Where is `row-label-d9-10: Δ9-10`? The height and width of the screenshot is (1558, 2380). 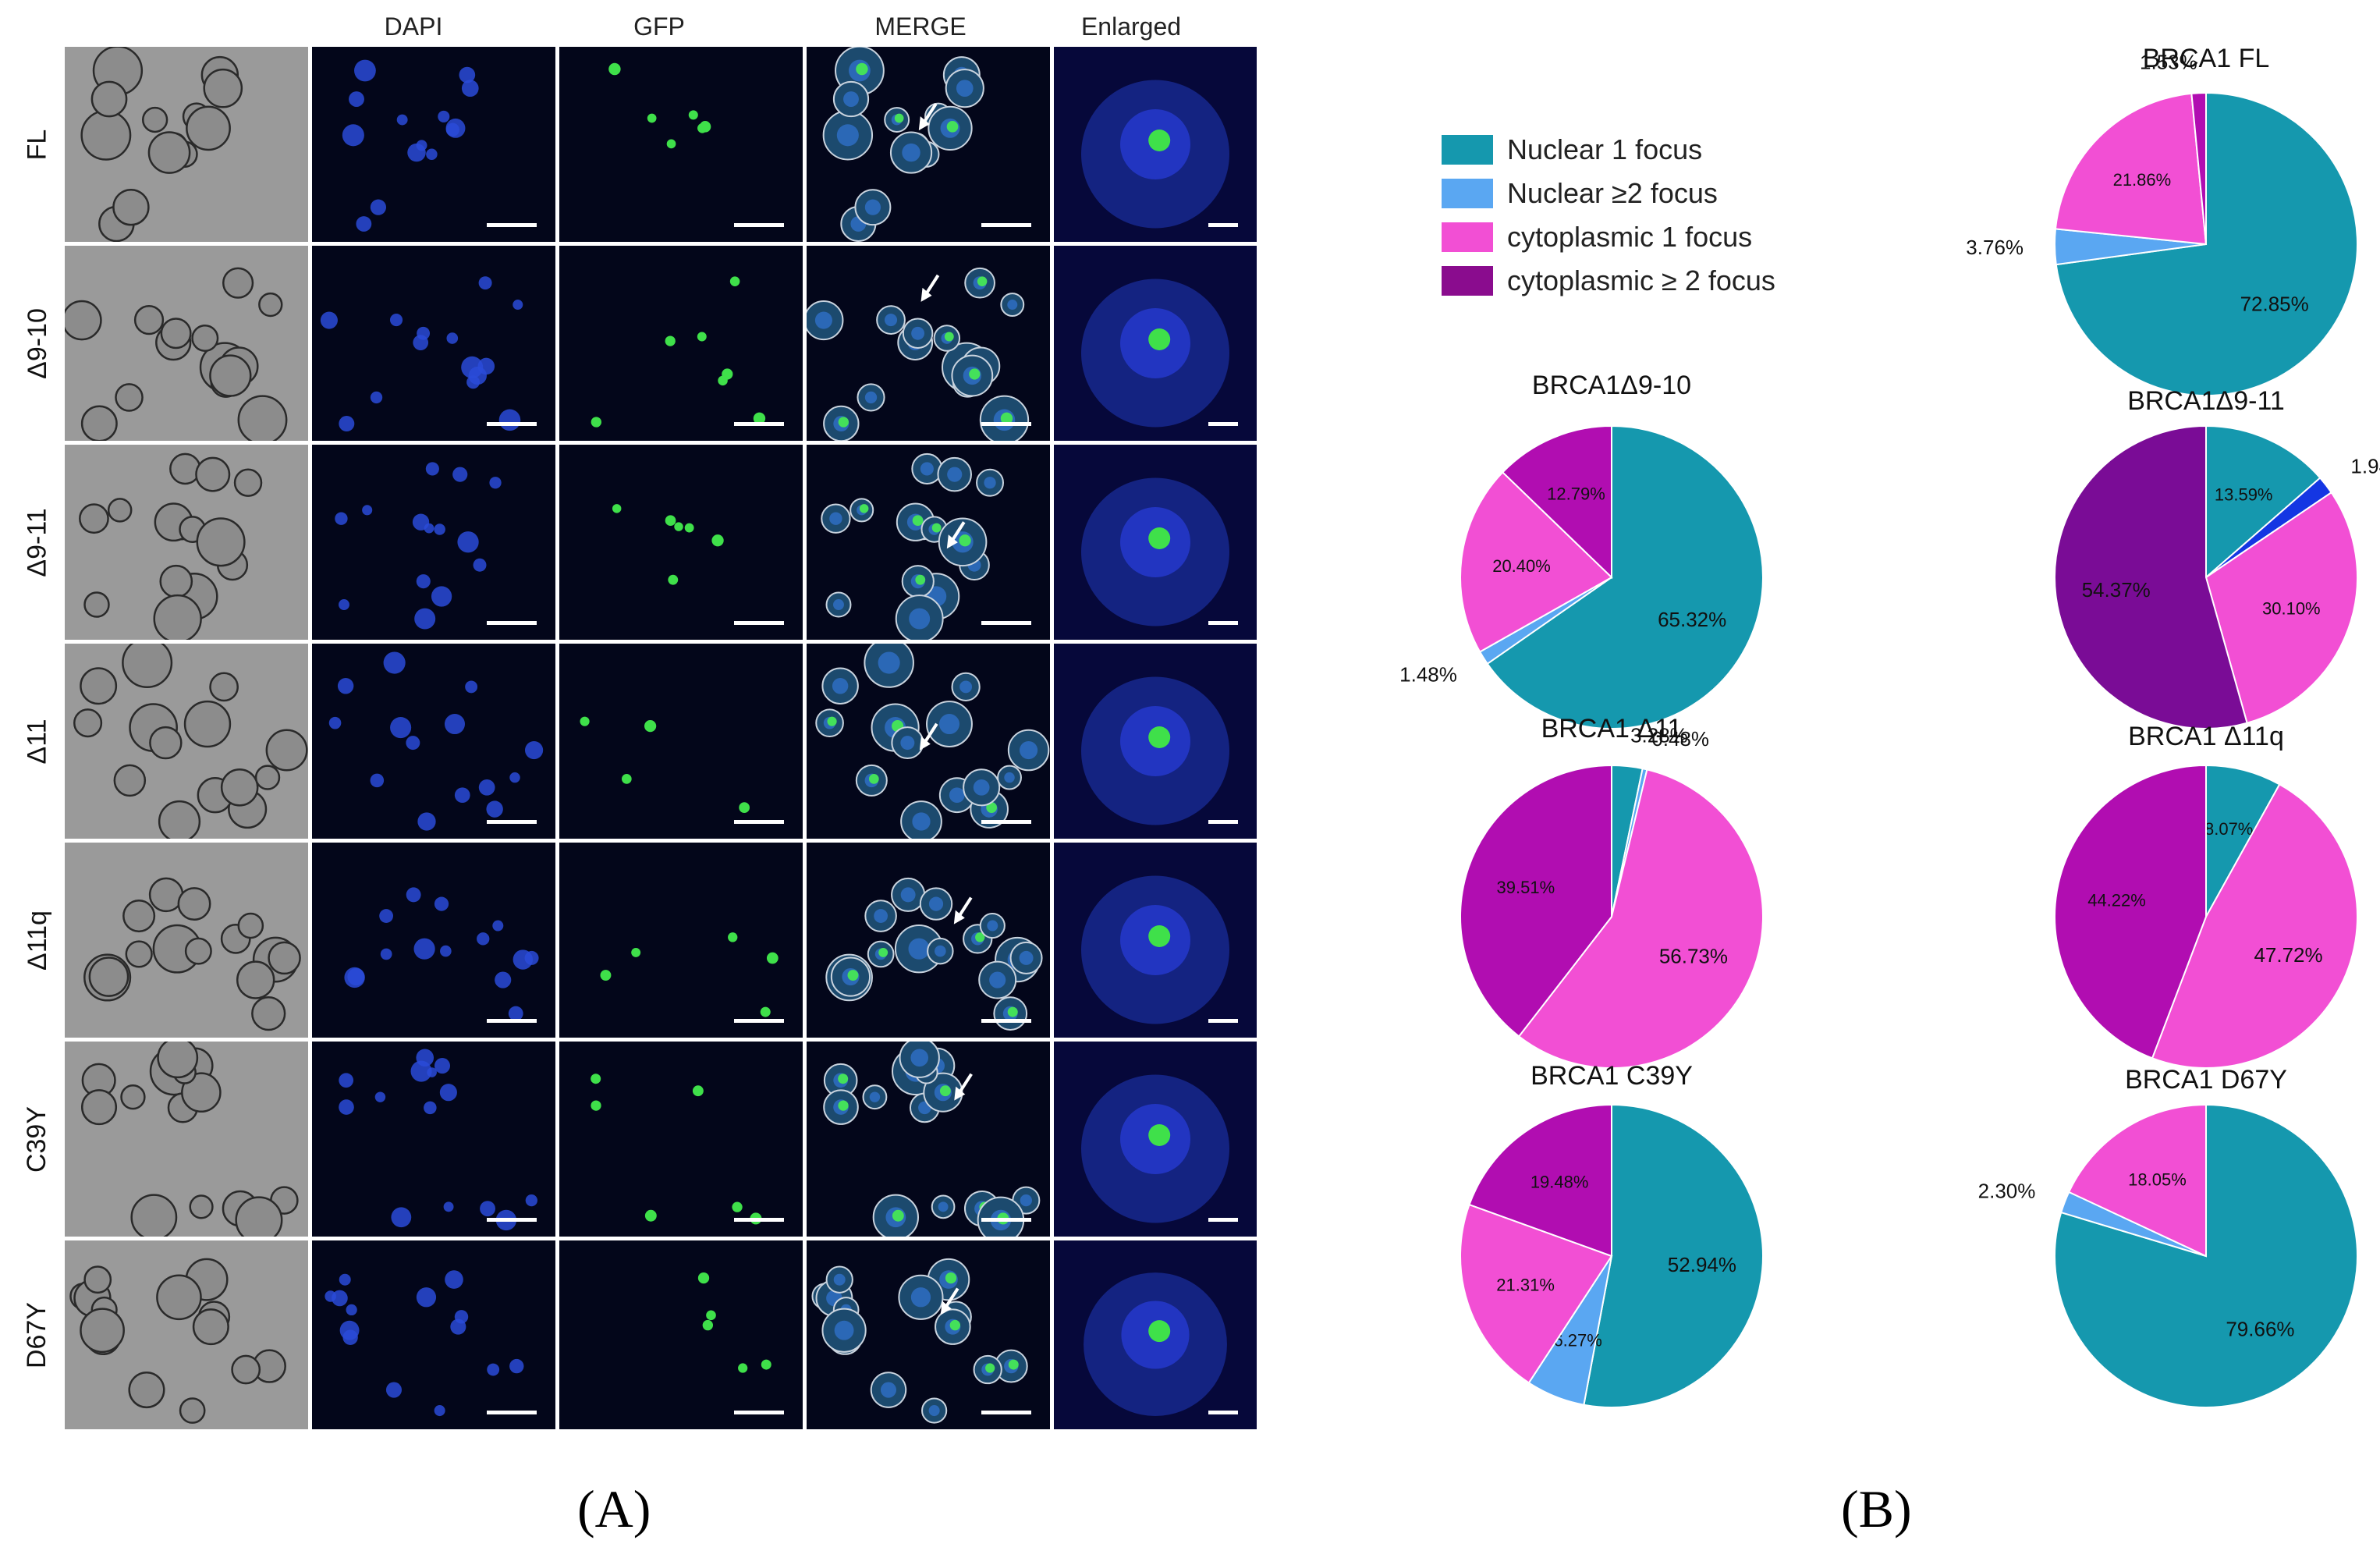 row-label-d9-10: Δ9-10 is located at coordinates (37, 343).